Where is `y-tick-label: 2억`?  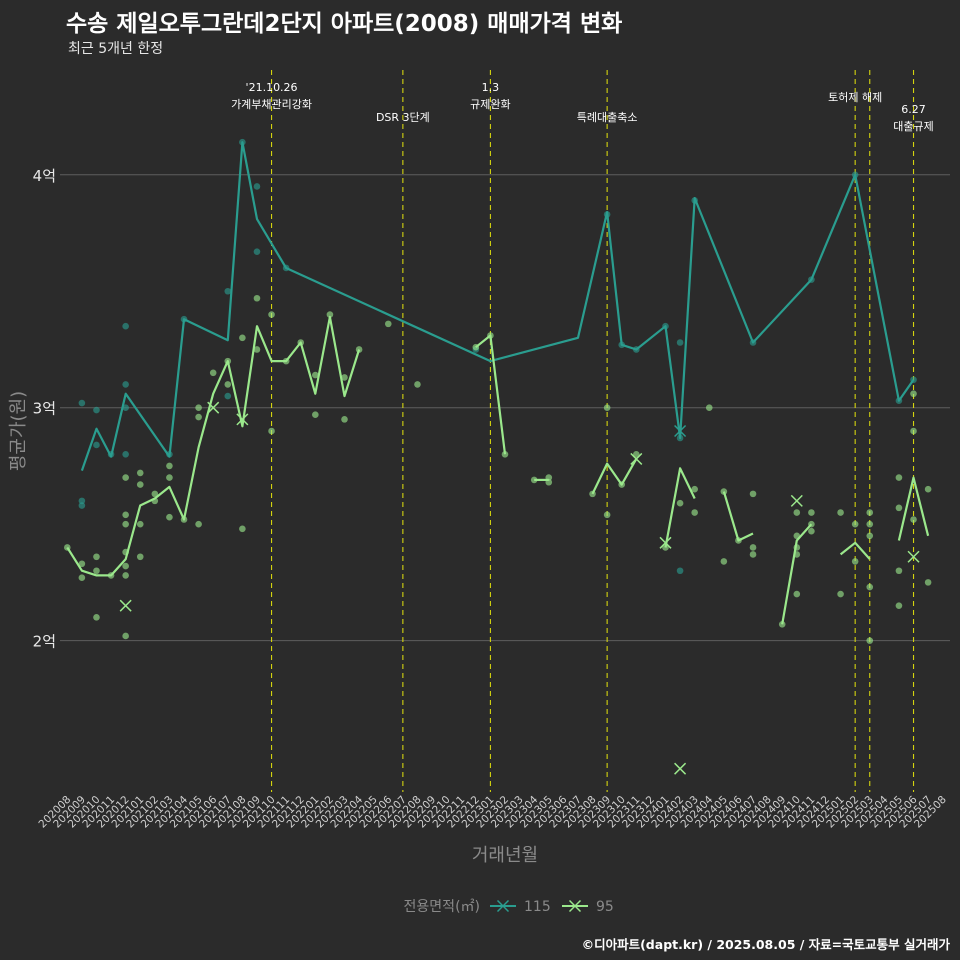 y-tick-label: 2억 is located at coordinates (44, 642).